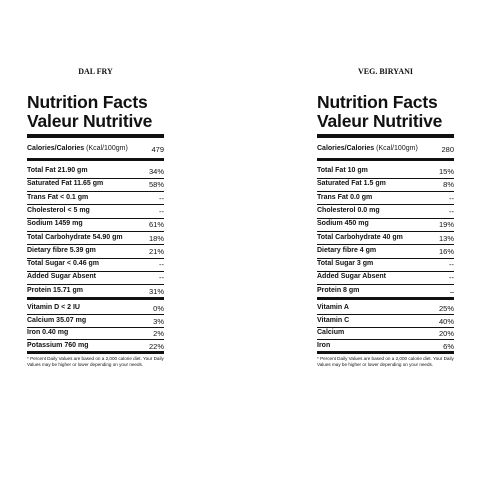  I want to click on daily-value: 15%, so click(446, 171).